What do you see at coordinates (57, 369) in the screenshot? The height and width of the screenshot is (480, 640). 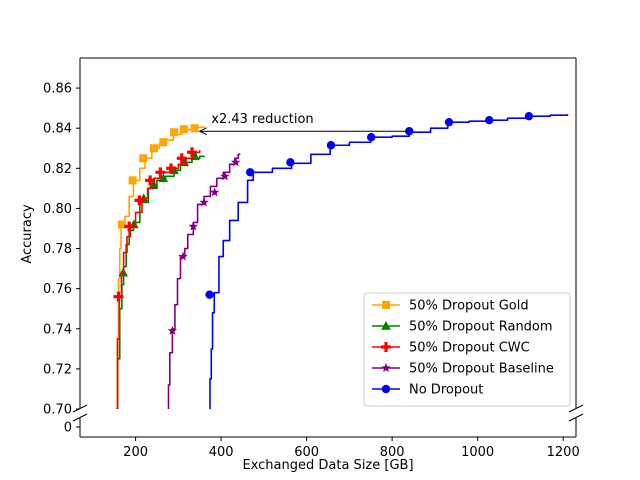 I see `y-tick-label: 0.72` at bounding box center [57, 369].